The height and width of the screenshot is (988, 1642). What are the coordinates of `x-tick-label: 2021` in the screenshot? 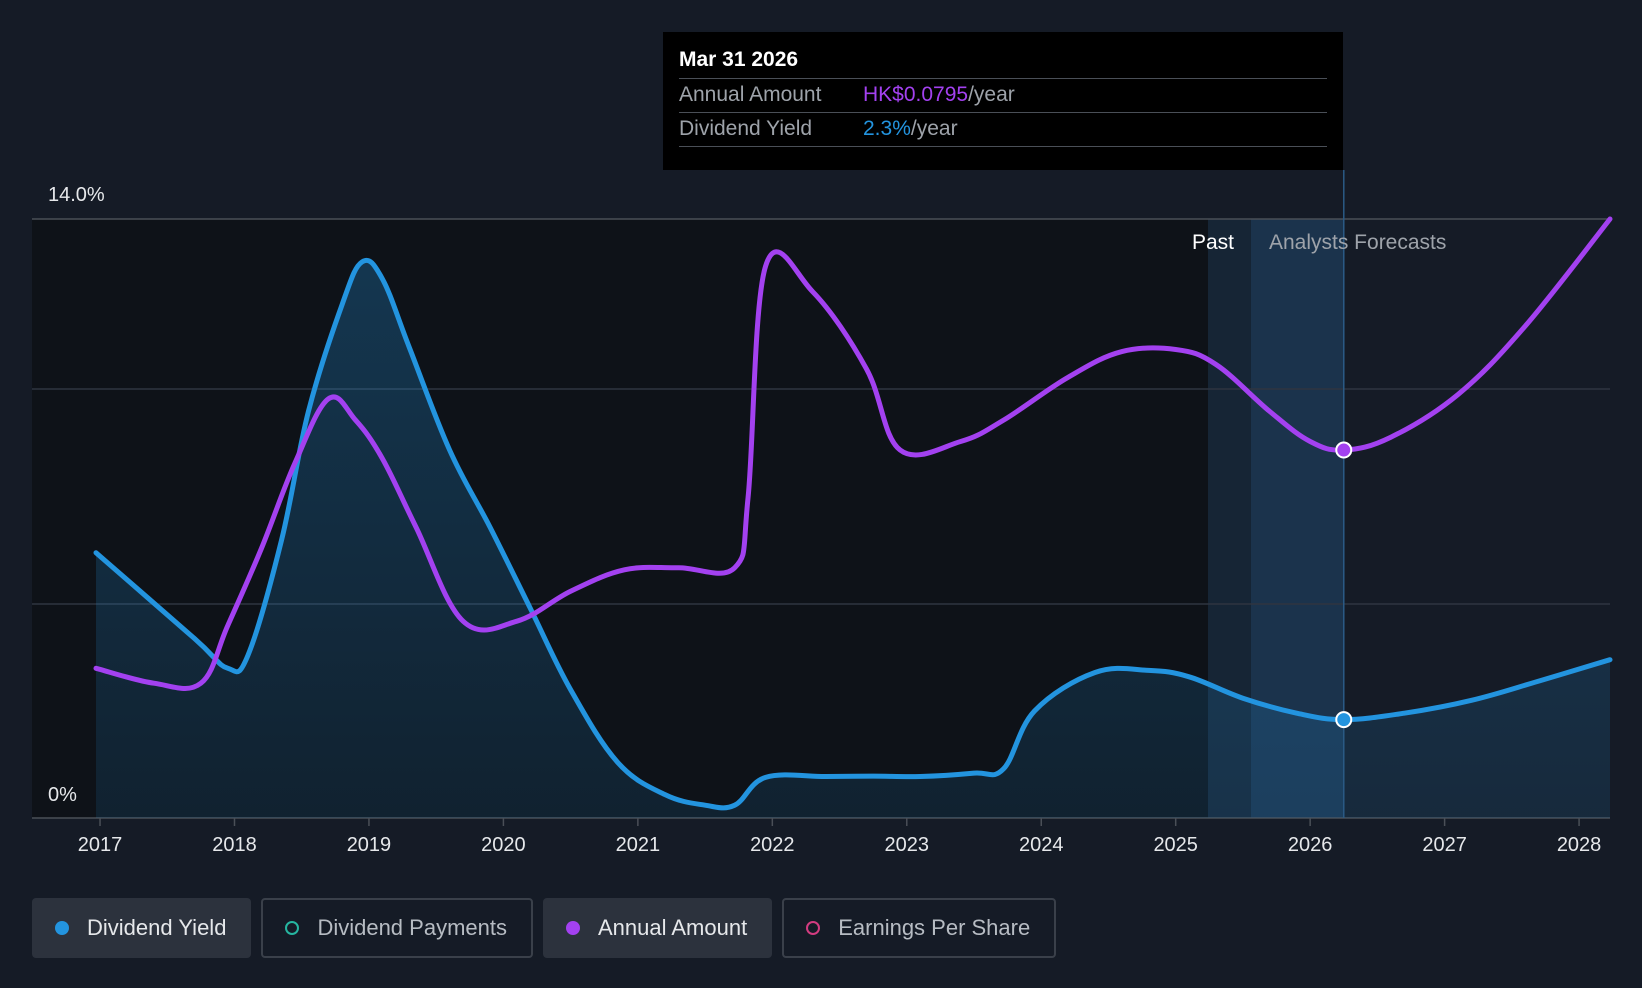 It's located at (638, 845).